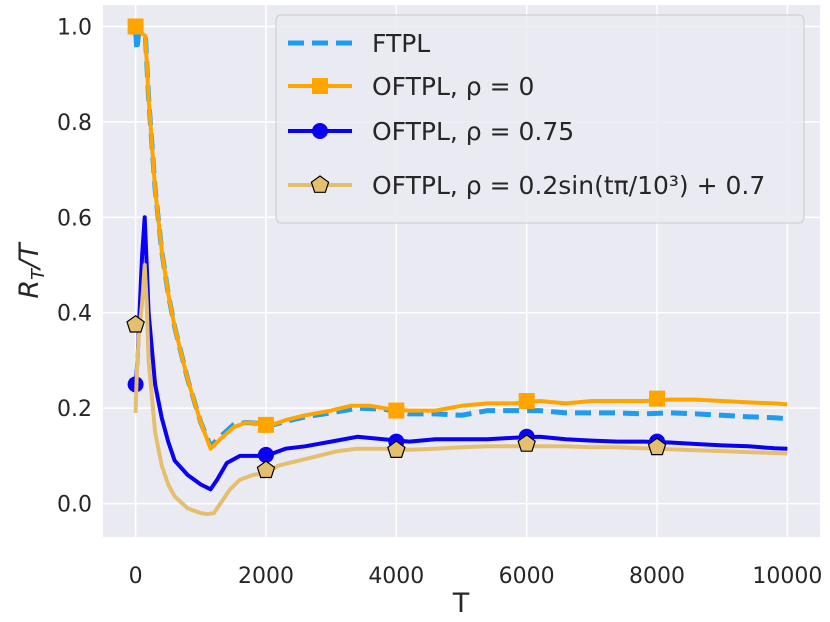 Image resolution: width=830 pixels, height=622 pixels. What do you see at coordinates (396, 576) in the screenshot?
I see `x-tick-label: 4000` at bounding box center [396, 576].